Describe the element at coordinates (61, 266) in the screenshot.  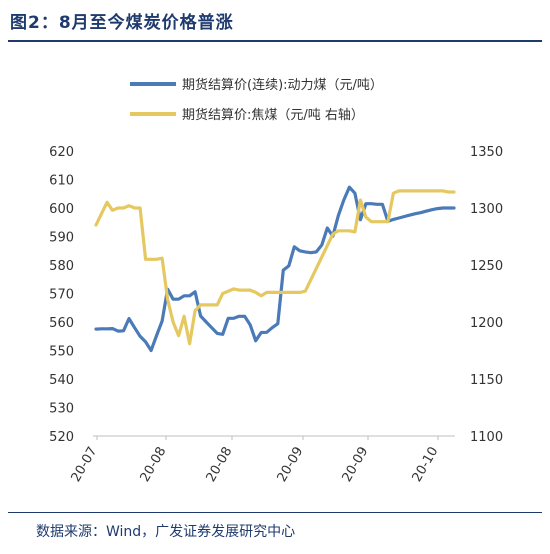
I see `left-y-tick-label: 580` at that location.